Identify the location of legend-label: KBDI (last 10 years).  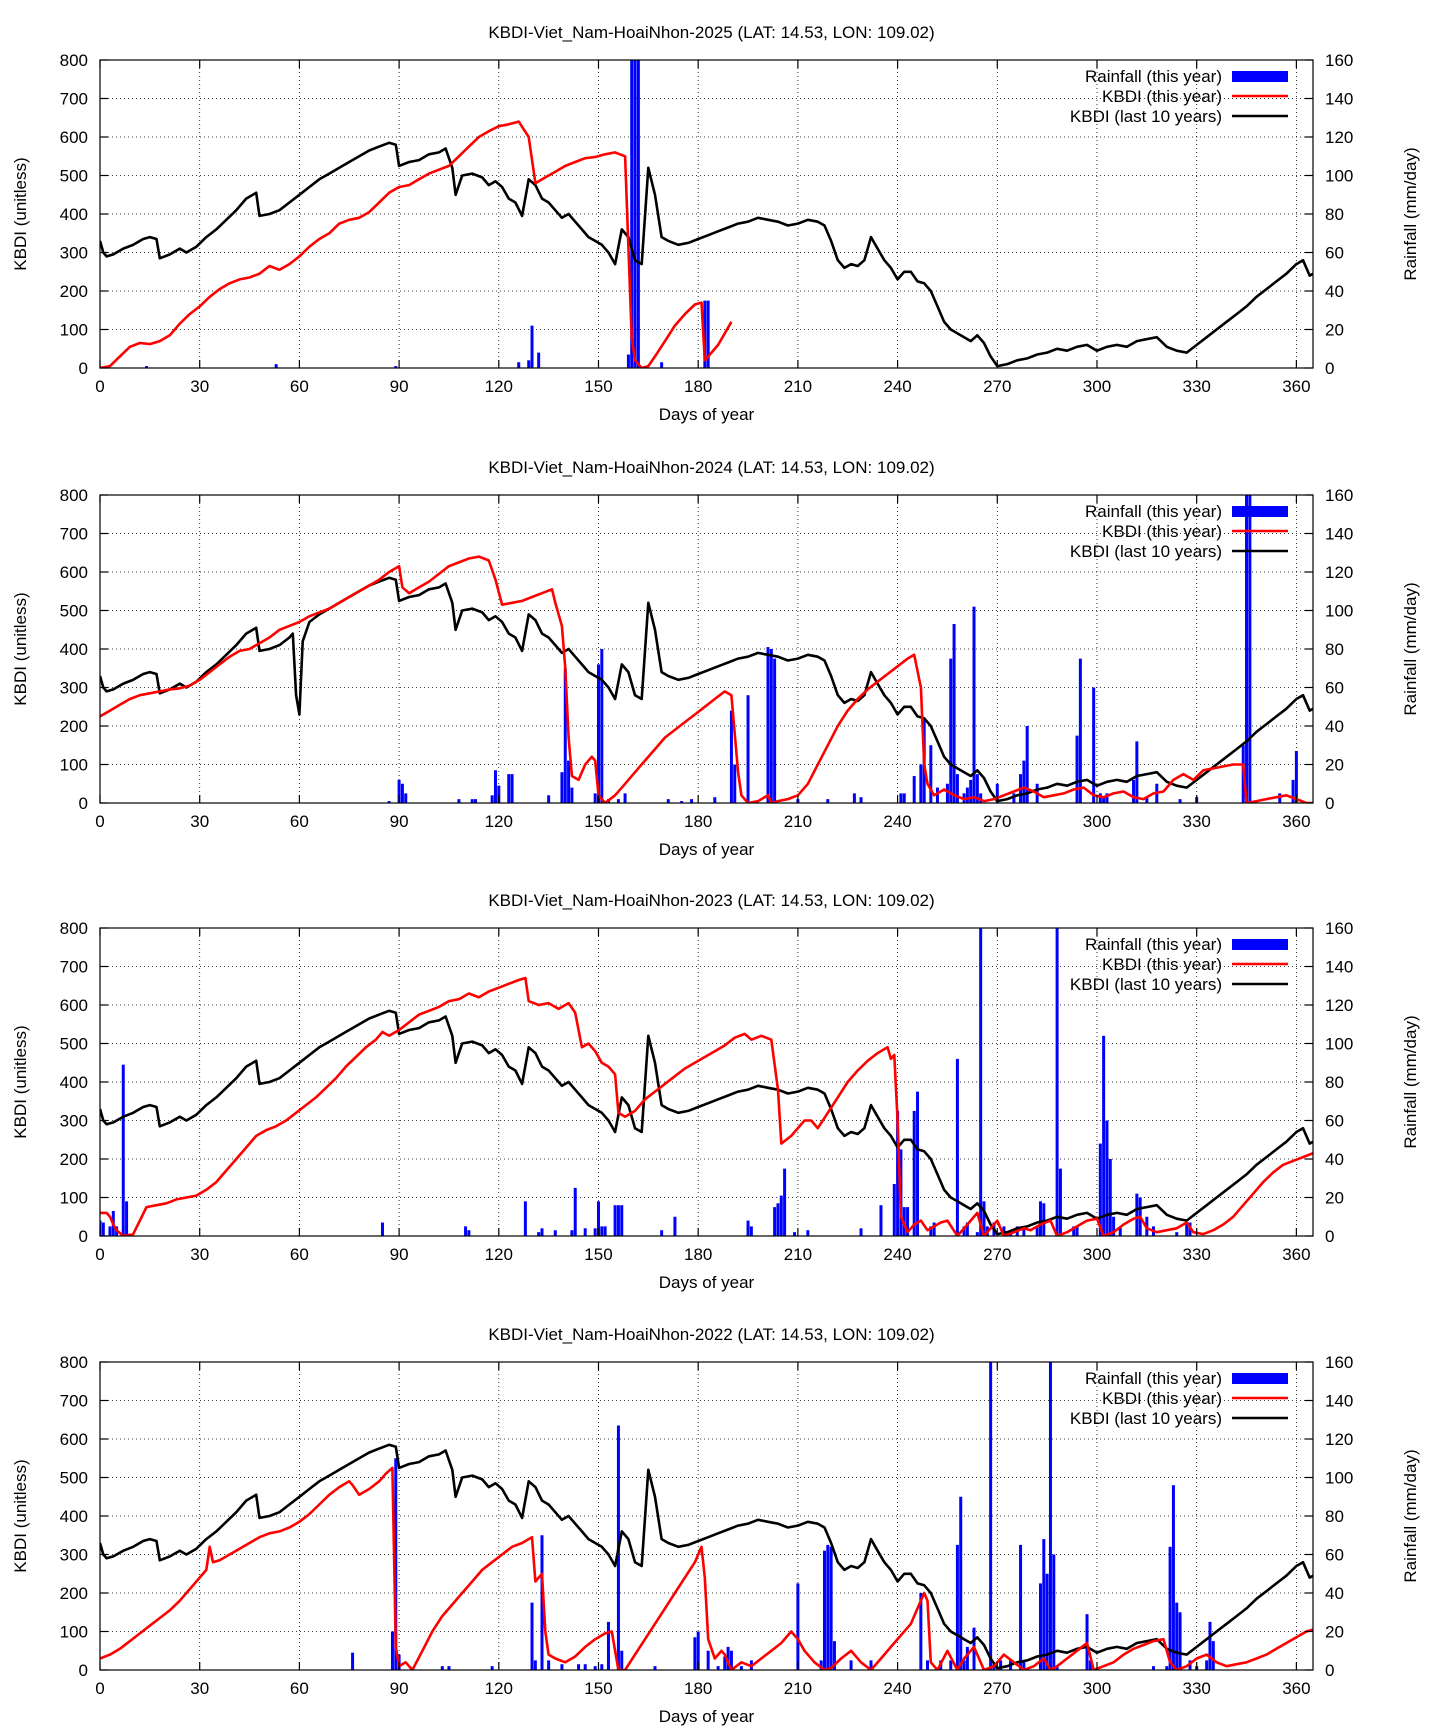
(1146, 1418).